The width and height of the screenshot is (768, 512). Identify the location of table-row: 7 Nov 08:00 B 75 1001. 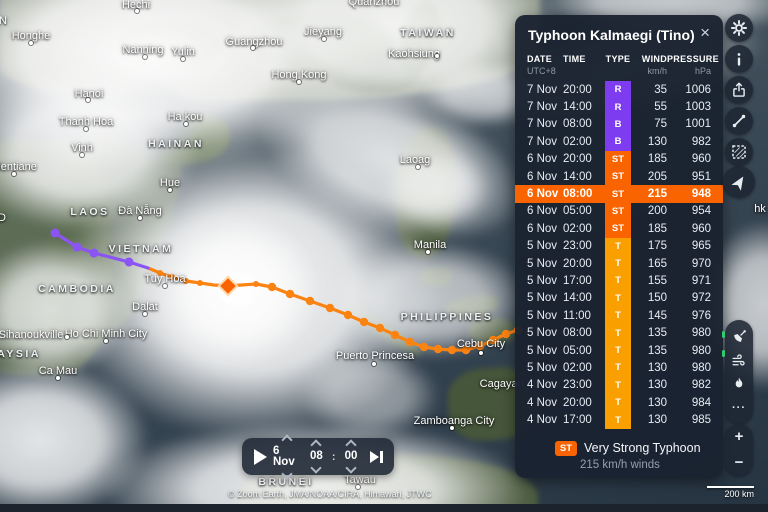
(619, 124).